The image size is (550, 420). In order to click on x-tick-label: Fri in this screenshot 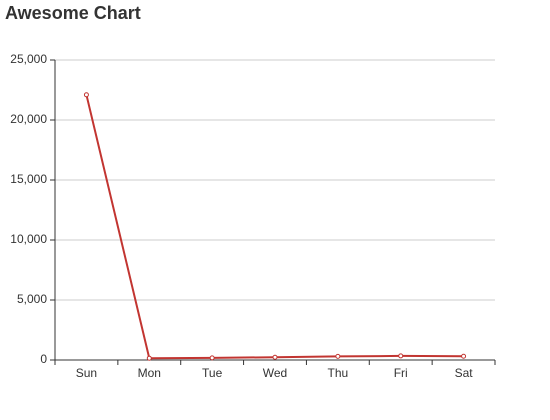, I will do `click(401, 373)`.